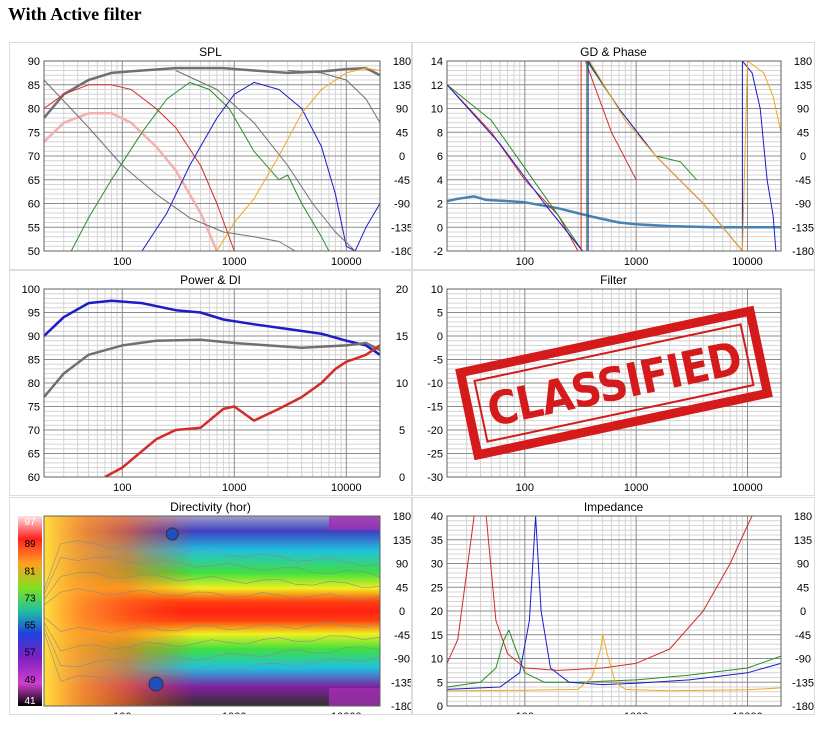  I want to click on y-tick-label: 5, so click(440, 314).